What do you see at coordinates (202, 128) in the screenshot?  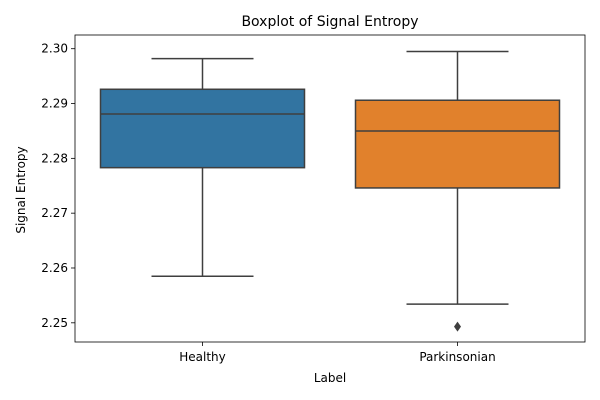 I see `iqr-box-healthy` at bounding box center [202, 128].